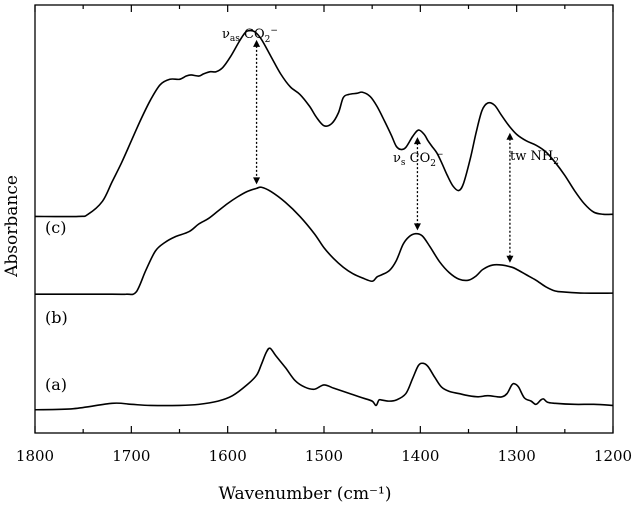  What do you see at coordinates (534, 158) in the screenshot?
I see `band-annotation-3: tw NH2` at bounding box center [534, 158].